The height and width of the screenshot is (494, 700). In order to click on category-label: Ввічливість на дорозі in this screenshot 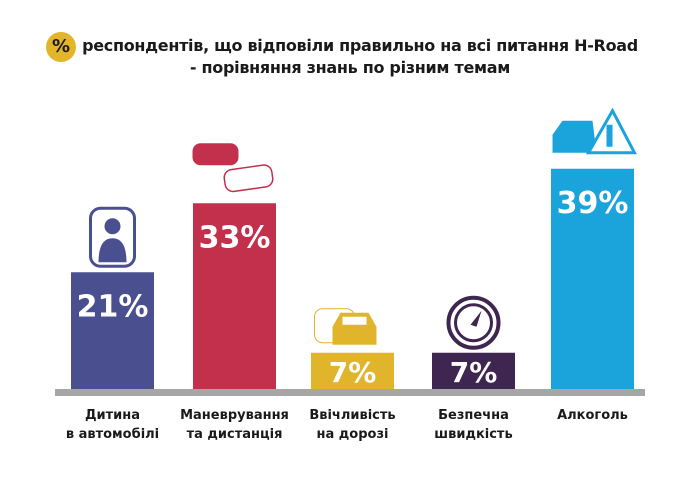, I will do `click(352, 425)`.